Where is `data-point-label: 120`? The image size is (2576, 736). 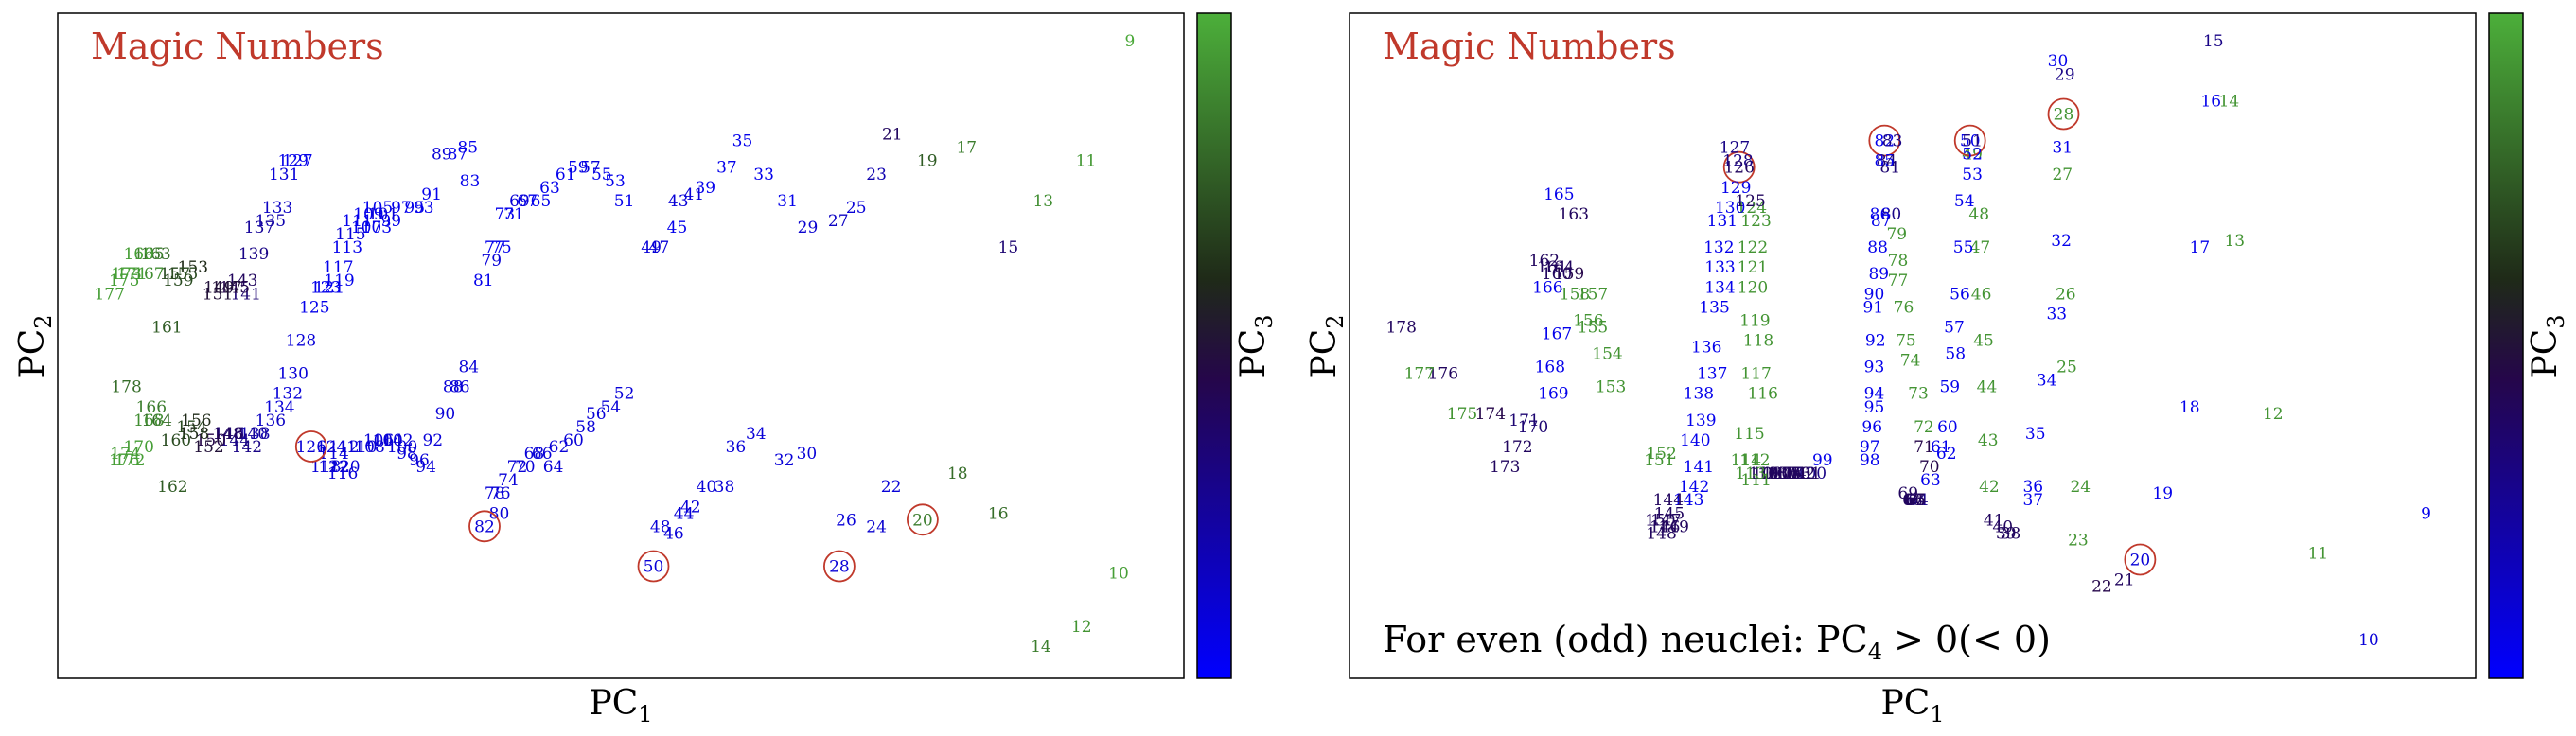 data-point-label: 120 is located at coordinates (344, 468).